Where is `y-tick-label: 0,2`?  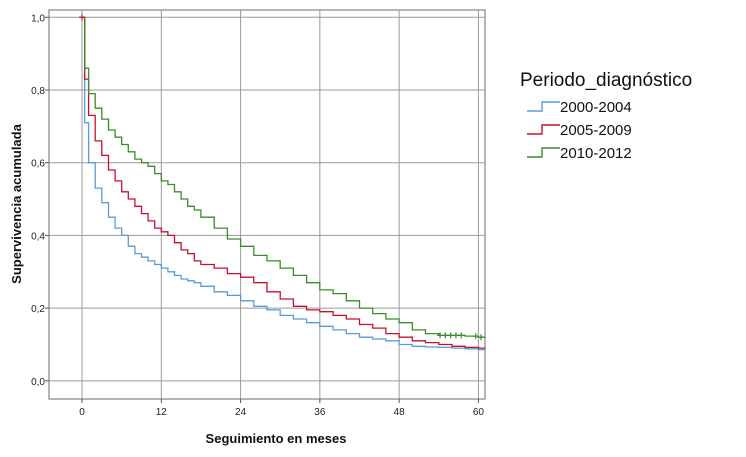 y-tick-label: 0,2 is located at coordinates (38, 309).